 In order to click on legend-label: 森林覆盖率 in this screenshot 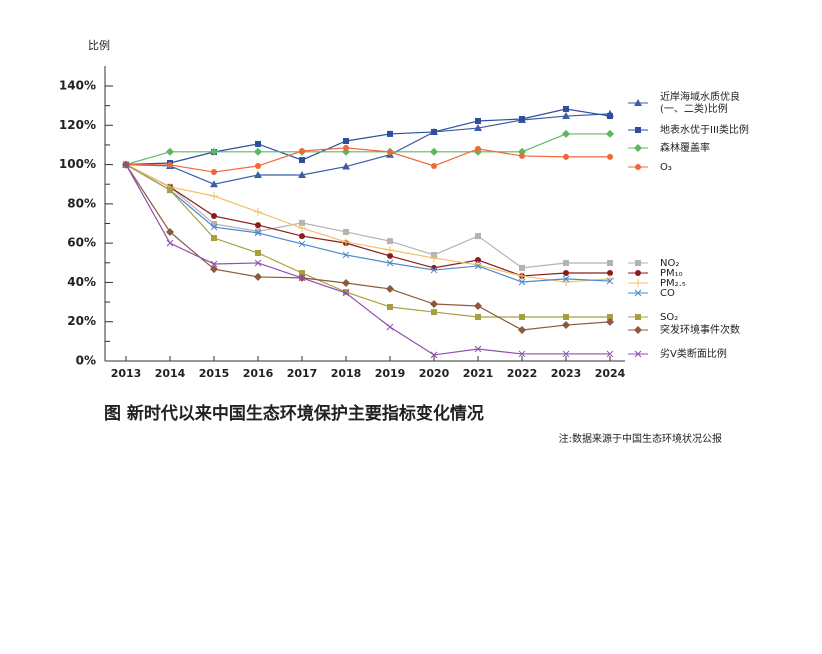, I will do `click(685, 147)`.